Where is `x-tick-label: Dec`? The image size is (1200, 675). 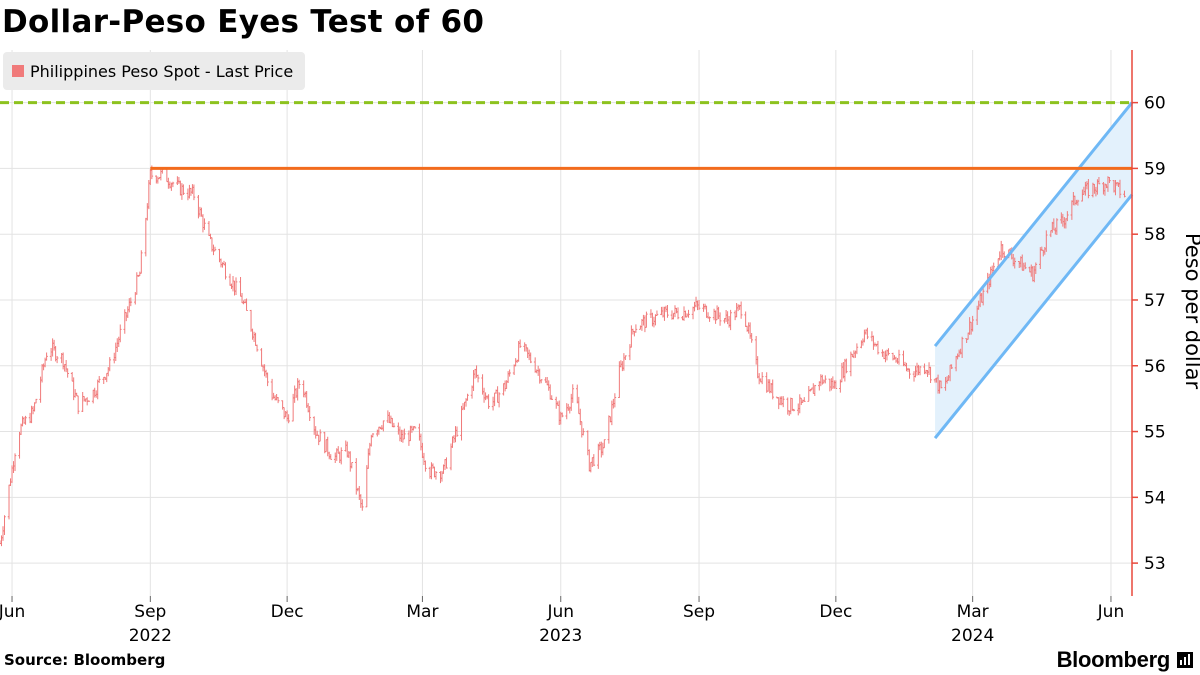 x-tick-label: Dec is located at coordinates (287, 612).